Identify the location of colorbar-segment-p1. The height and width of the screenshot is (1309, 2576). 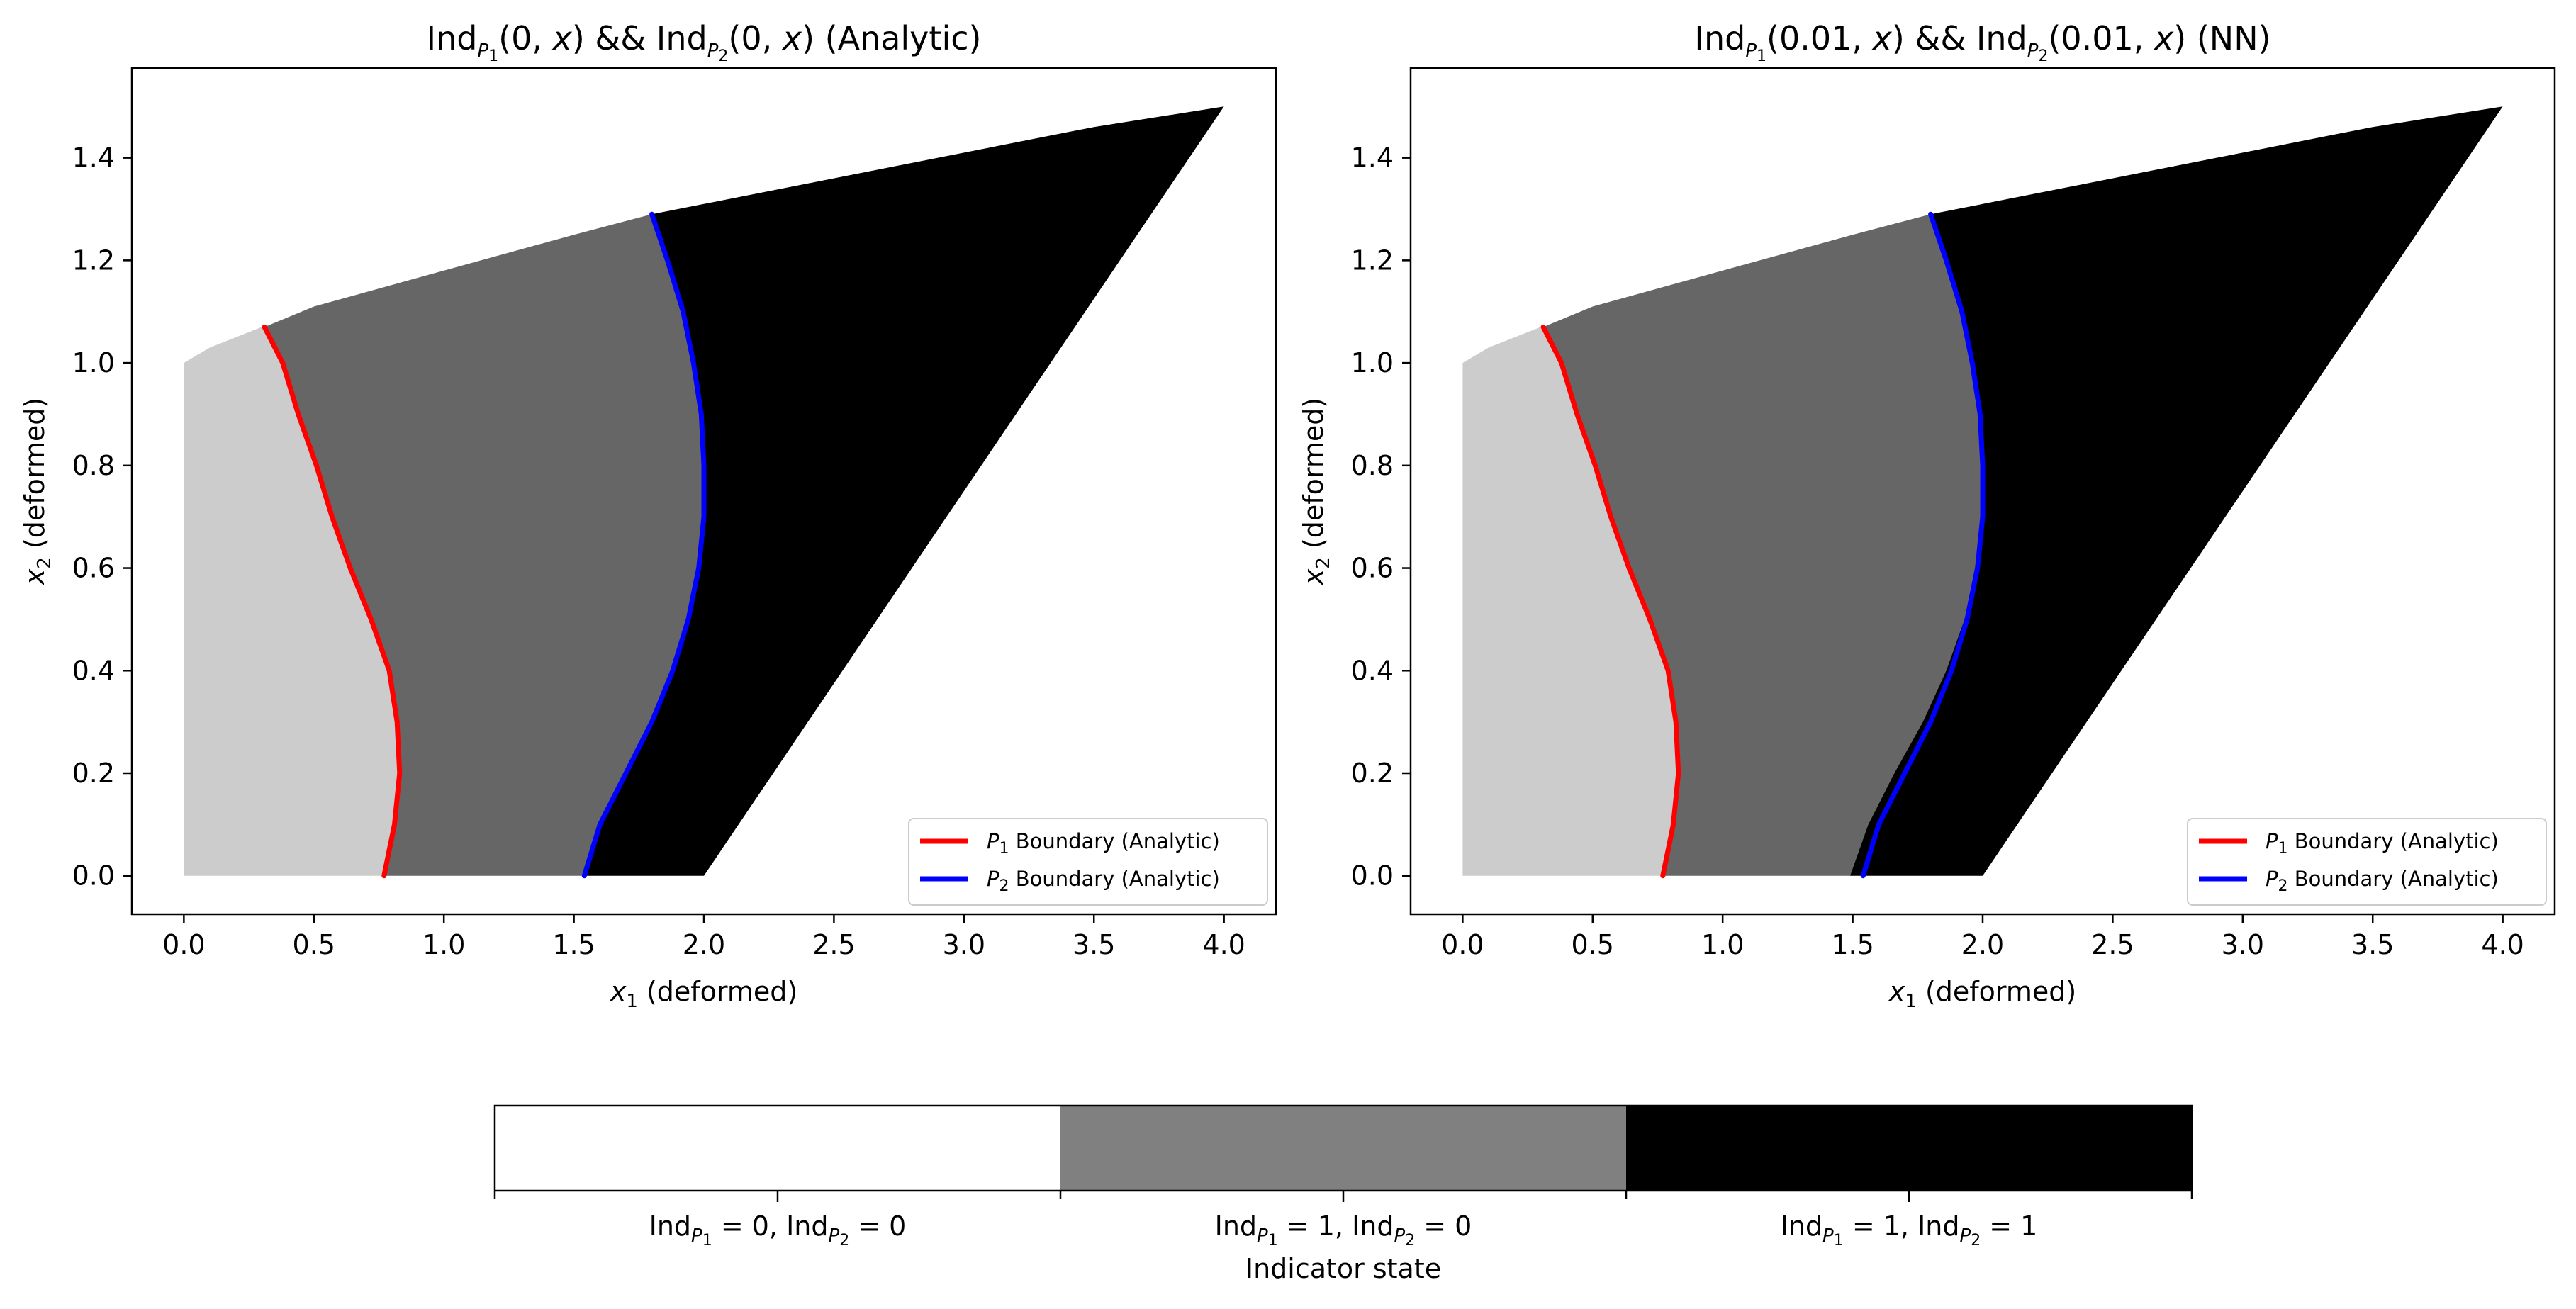
(1343, 1148).